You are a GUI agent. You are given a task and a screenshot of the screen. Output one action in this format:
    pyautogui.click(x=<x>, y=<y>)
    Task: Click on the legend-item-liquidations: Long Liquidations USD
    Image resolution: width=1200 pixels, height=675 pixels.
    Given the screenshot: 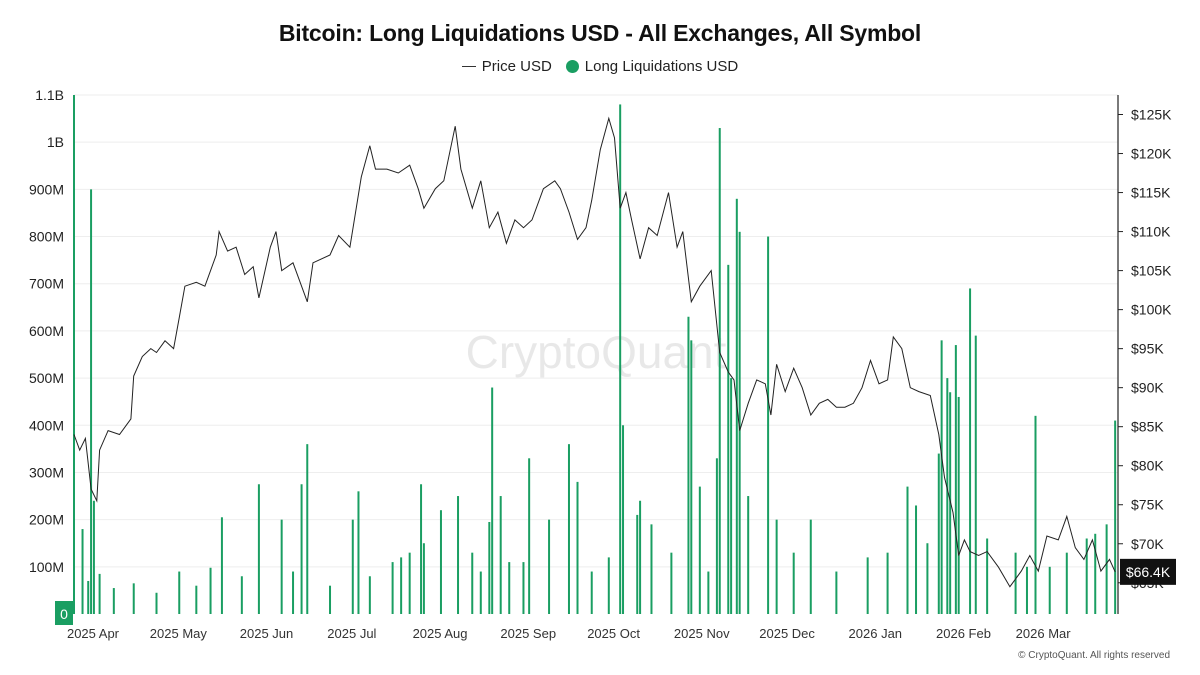 What is the action you would take?
    pyautogui.click(x=652, y=66)
    